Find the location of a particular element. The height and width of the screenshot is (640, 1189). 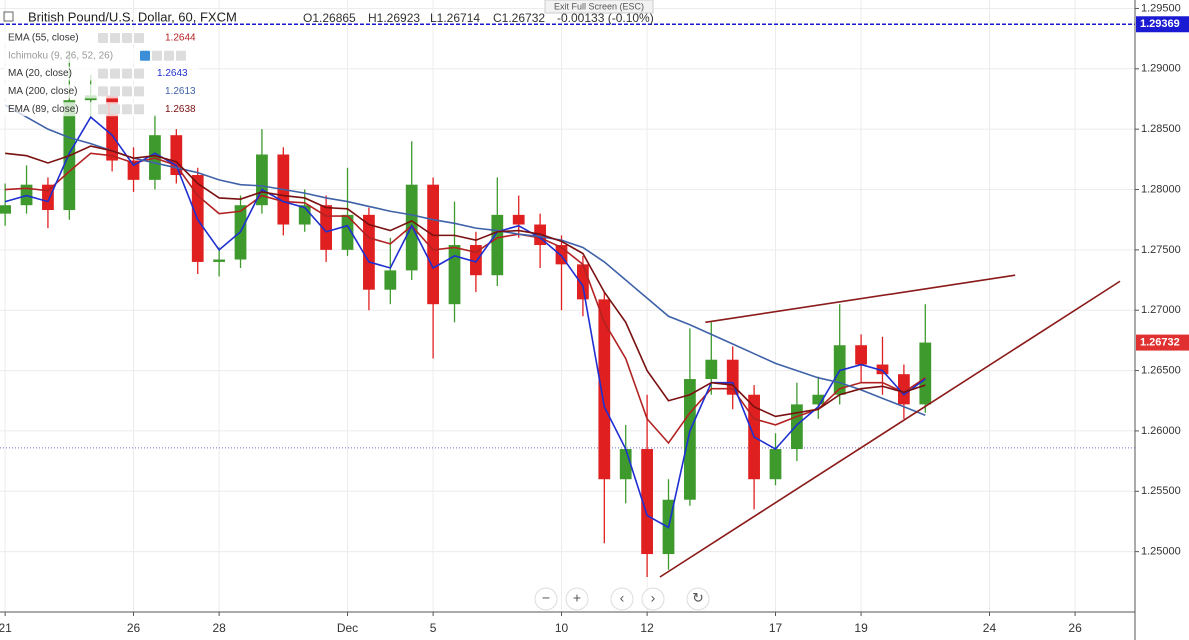

y-tick-label: 1.28000 is located at coordinates (1161, 189).